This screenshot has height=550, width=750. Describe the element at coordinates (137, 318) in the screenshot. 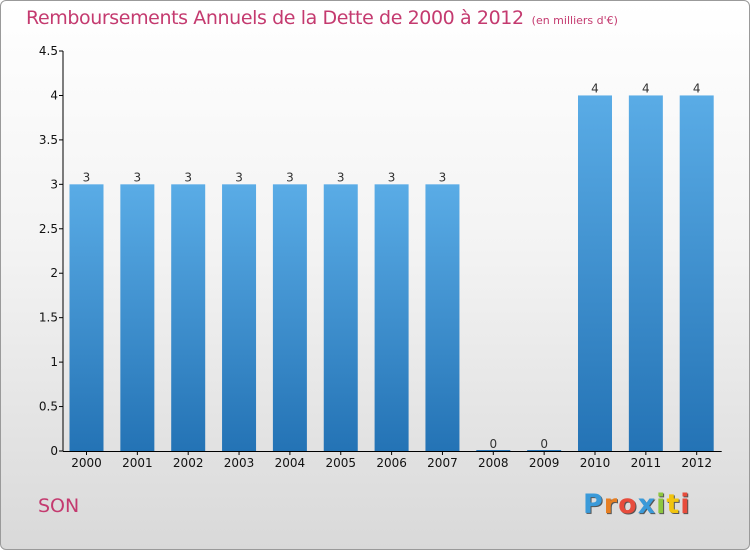

I see `bar-2001` at that location.